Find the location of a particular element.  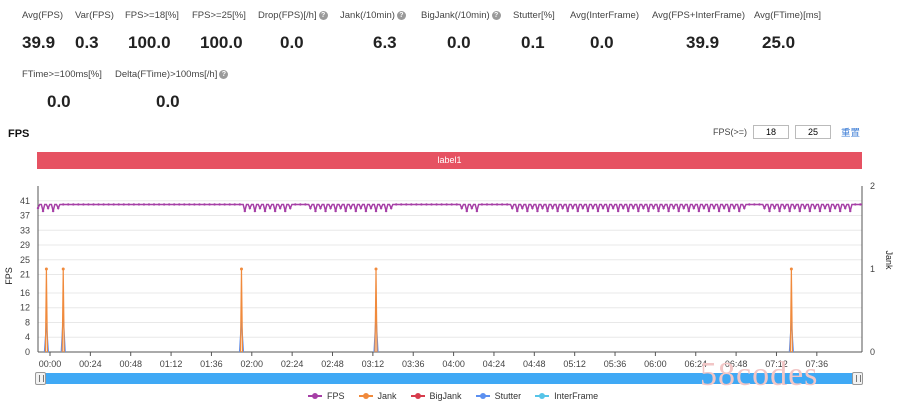

metric-label: Var(FPS) is located at coordinates (94, 15).